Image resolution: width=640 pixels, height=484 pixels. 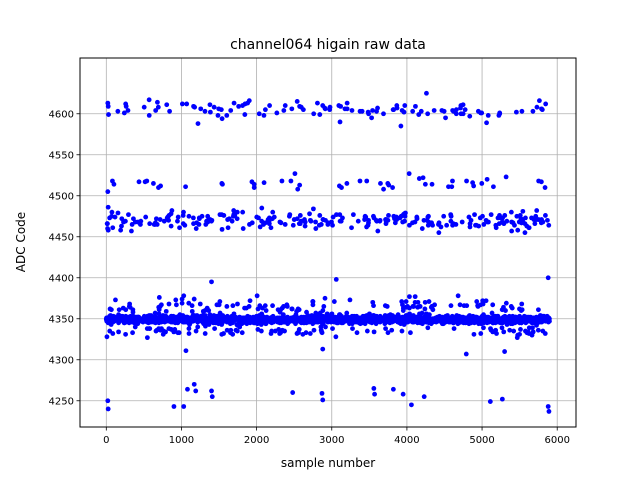 What do you see at coordinates (61, 401) in the screenshot?
I see `y-tick-label: 4250` at bounding box center [61, 401].